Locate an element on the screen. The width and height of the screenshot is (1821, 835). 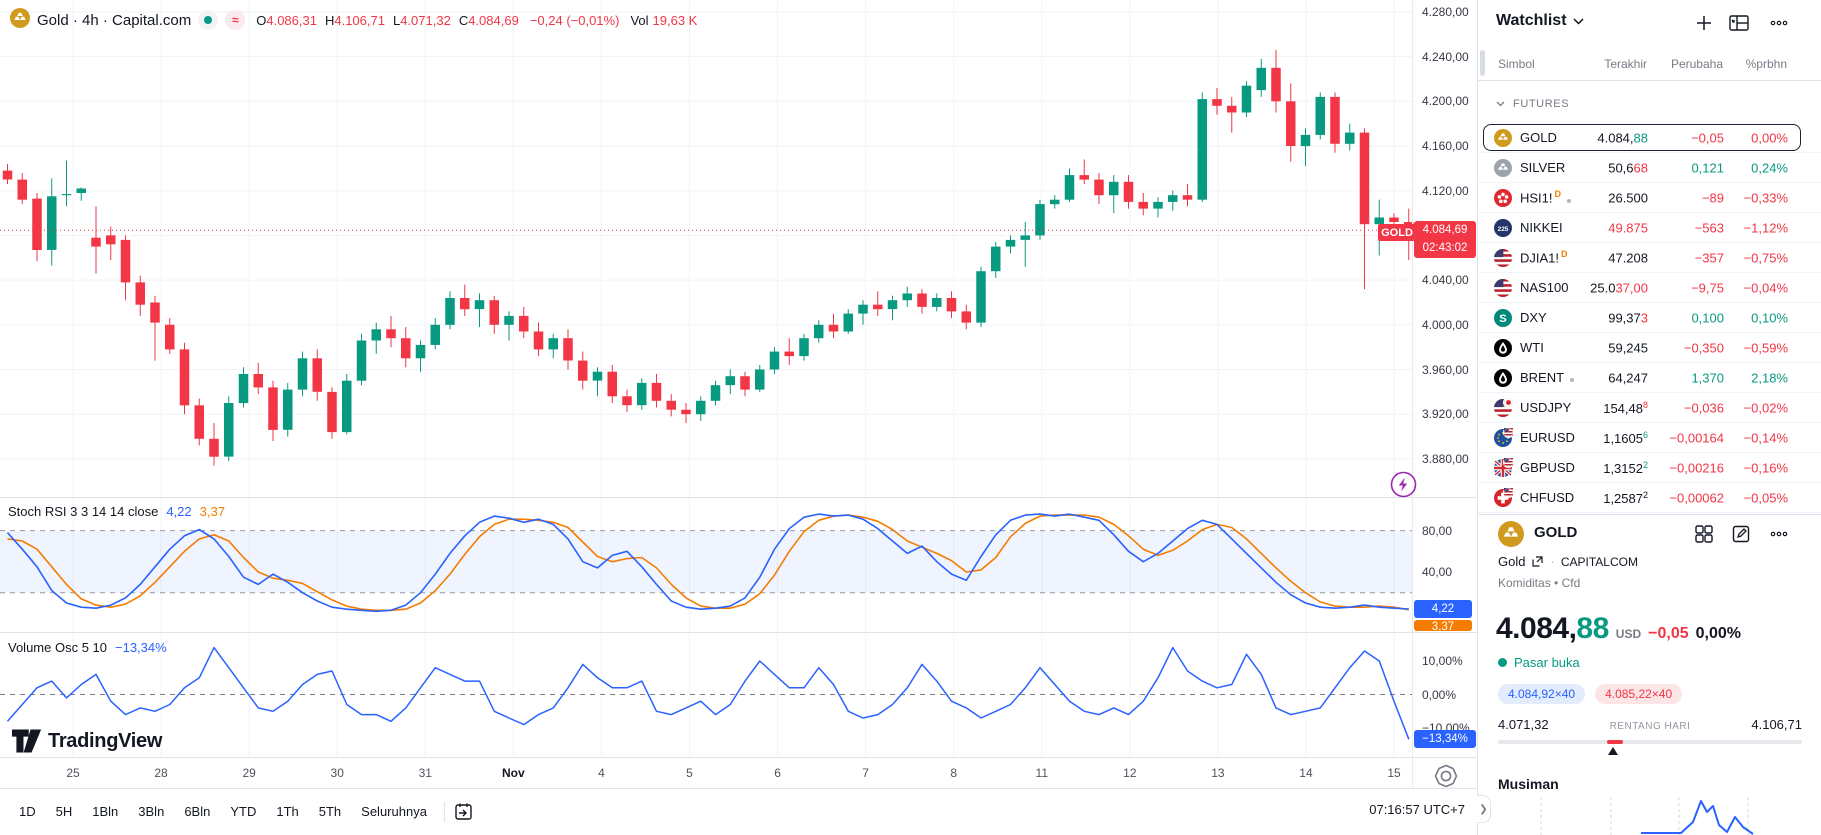
volume-osc-axis-badge: −13,34% is located at coordinates (1445, 739).